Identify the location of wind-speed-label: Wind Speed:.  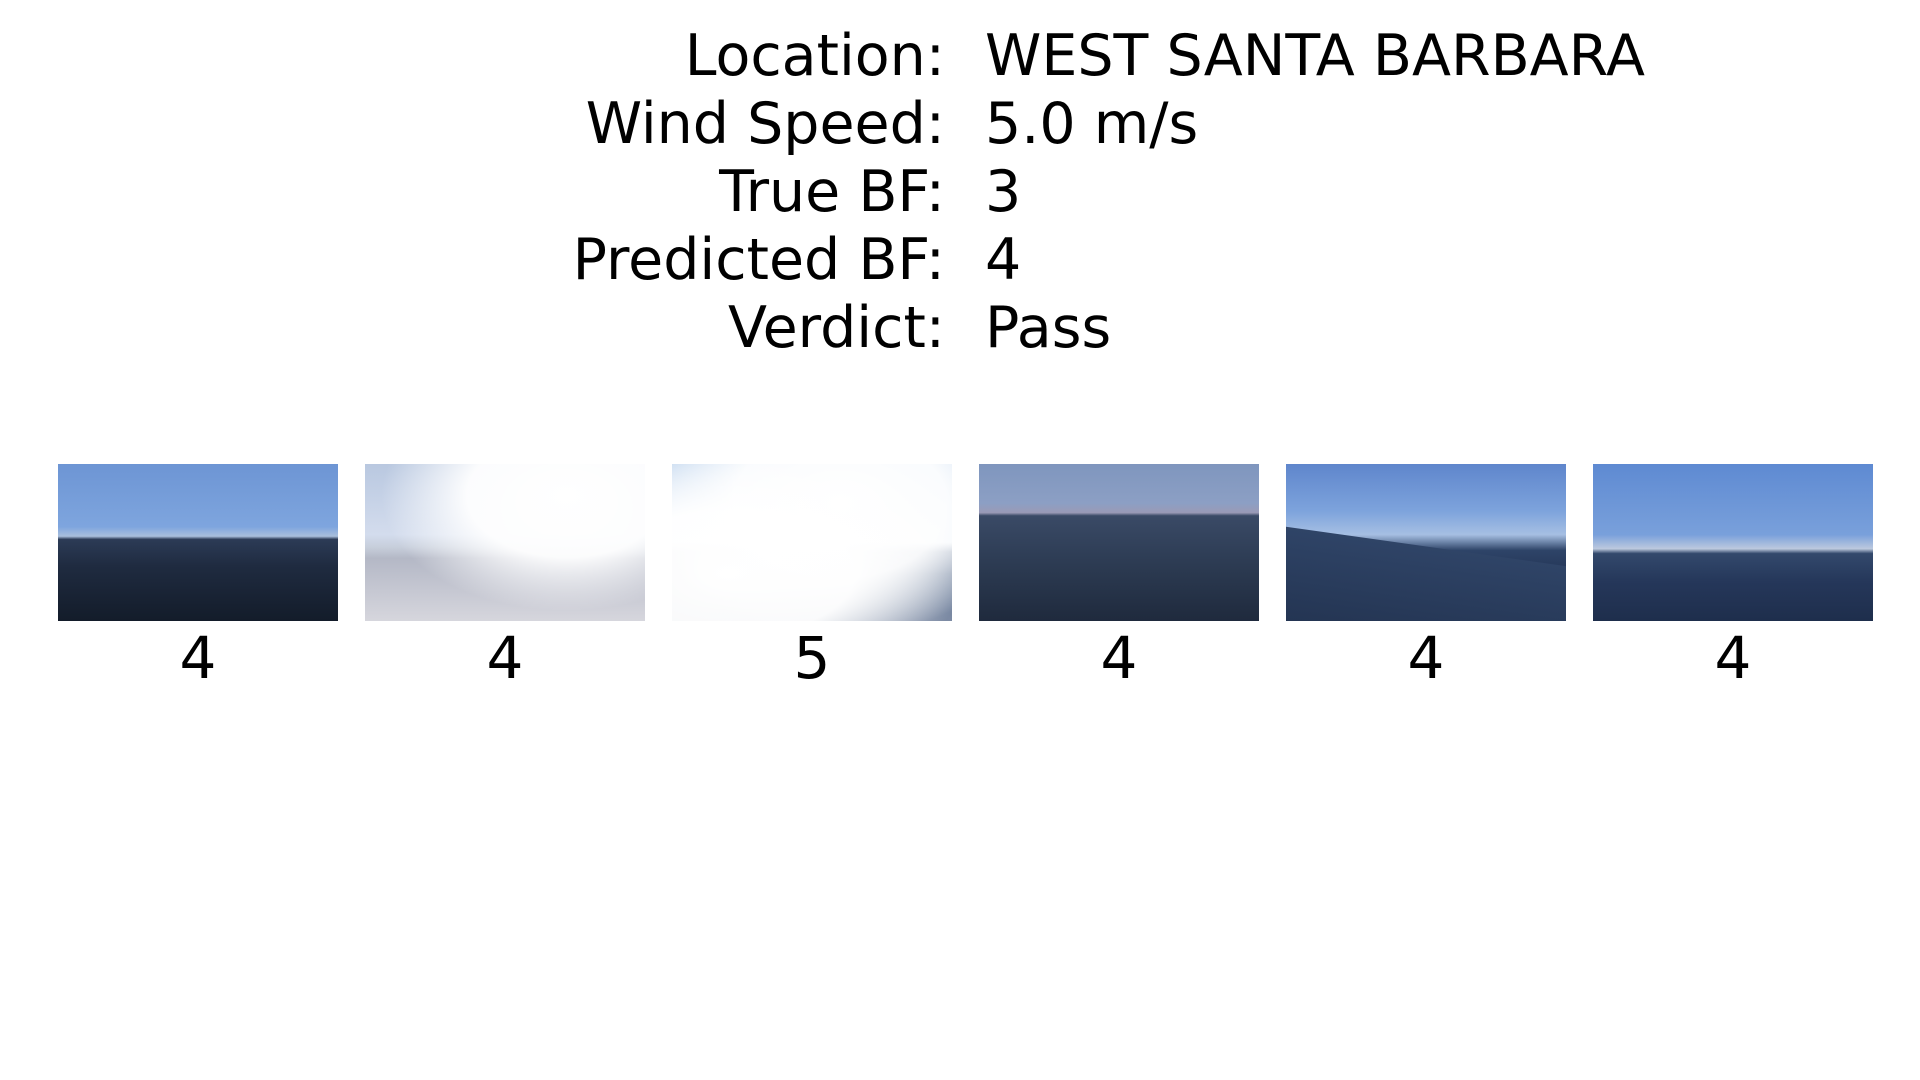
(765, 124).